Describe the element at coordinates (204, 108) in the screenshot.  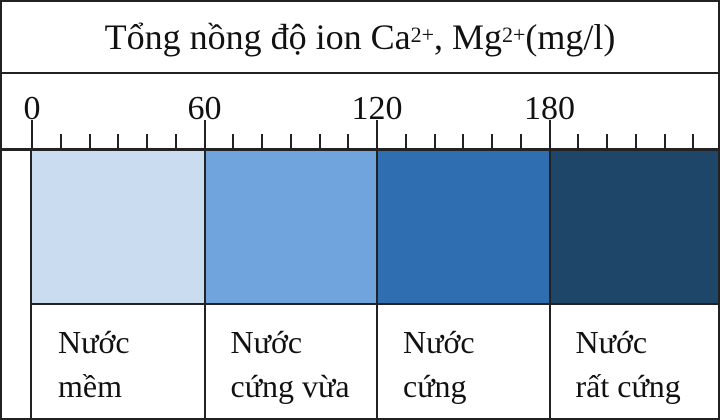
I see `tick-label: 60` at that location.